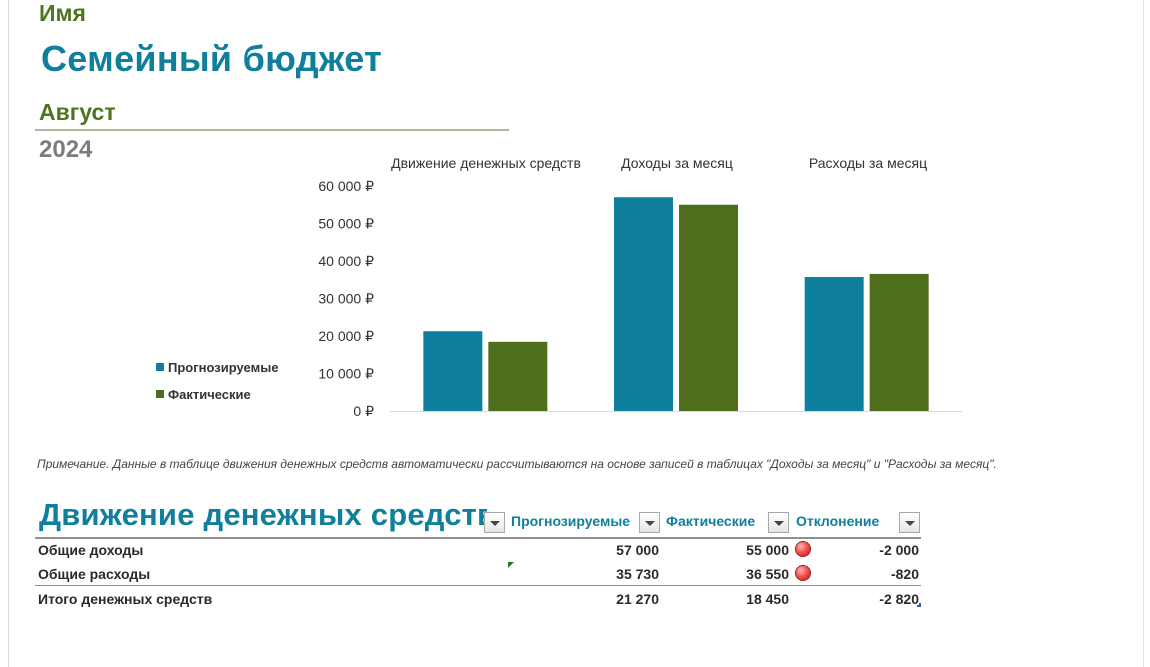  What do you see at coordinates (637, 574) in the screenshot?
I see `expenses-forecast-cell: 35 730` at bounding box center [637, 574].